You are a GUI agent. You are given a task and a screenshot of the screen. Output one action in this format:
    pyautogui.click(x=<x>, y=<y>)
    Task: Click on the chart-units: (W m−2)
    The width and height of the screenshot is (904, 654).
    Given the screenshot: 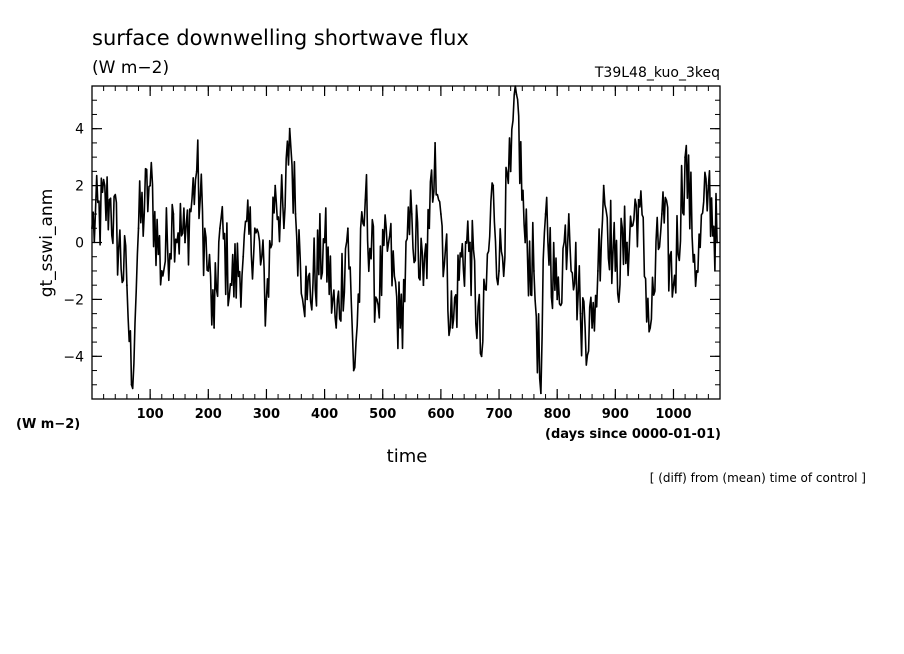 What is the action you would take?
    pyautogui.click(x=130, y=68)
    